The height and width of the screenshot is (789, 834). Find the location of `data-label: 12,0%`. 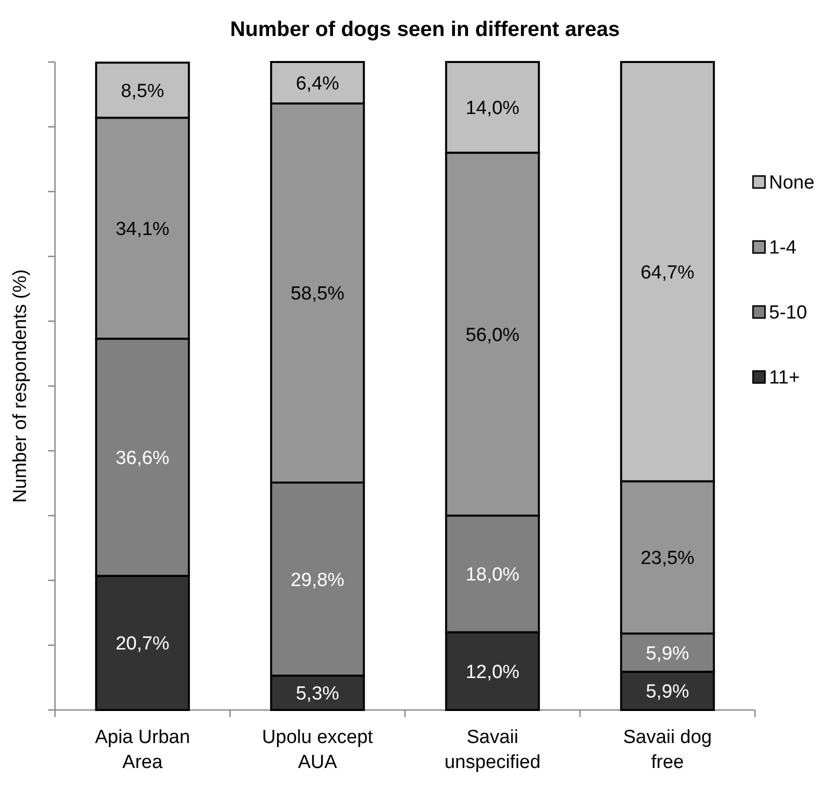

data-label: 12,0% is located at coordinates (493, 672).